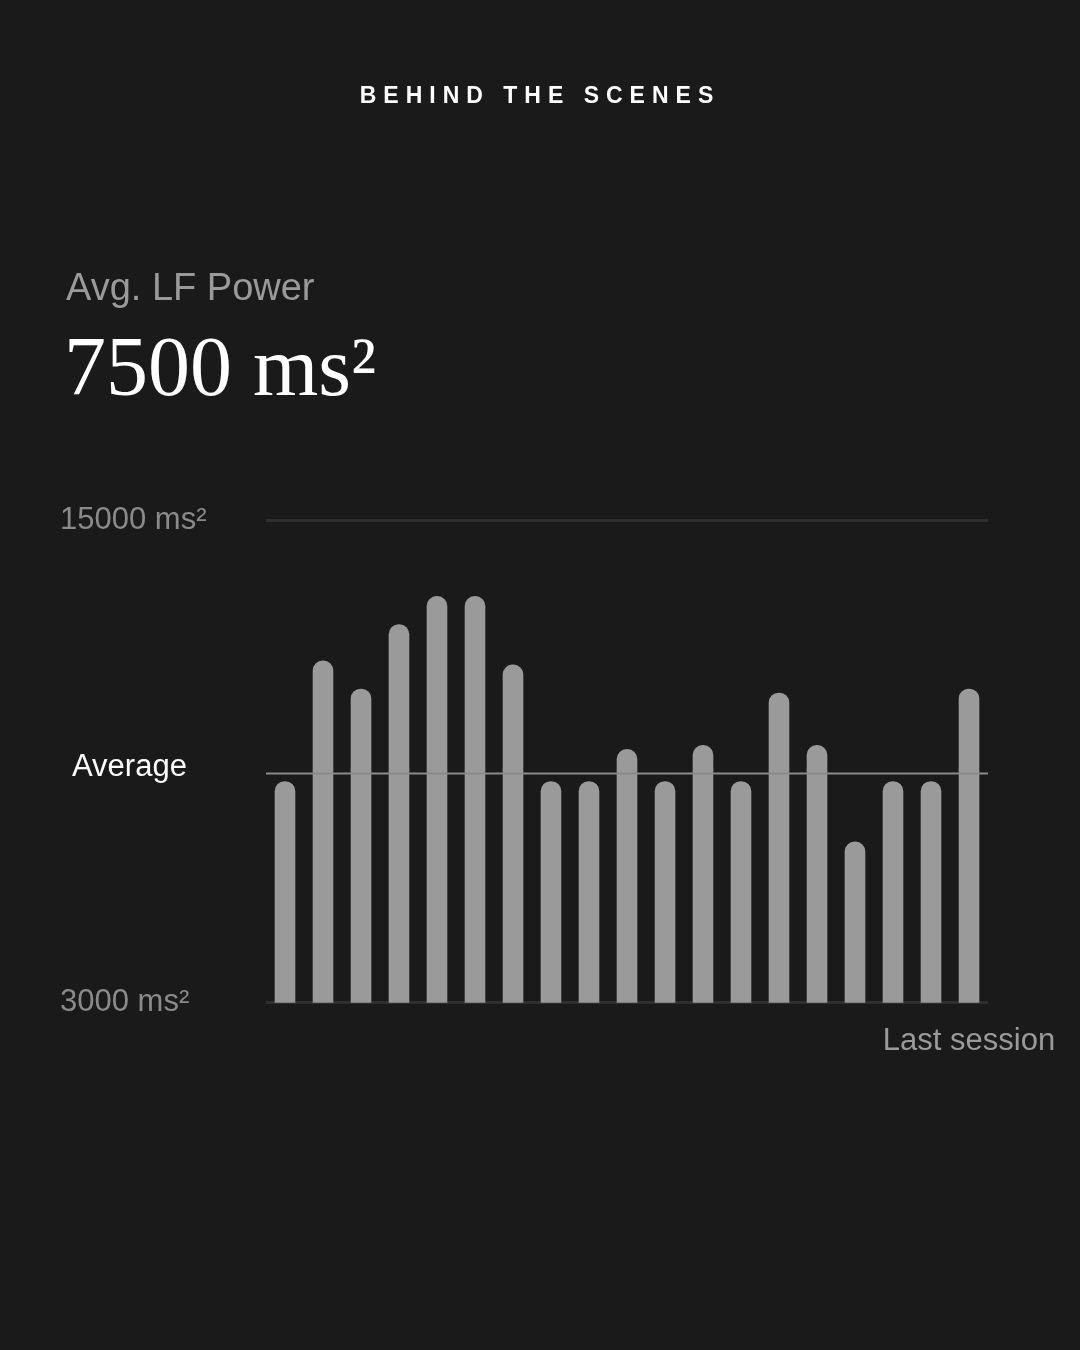 This screenshot has height=1350, width=1080. Describe the element at coordinates (540, 95) in the screenshot. I see `chart-title: BEHIND THE SCENES` at that location.